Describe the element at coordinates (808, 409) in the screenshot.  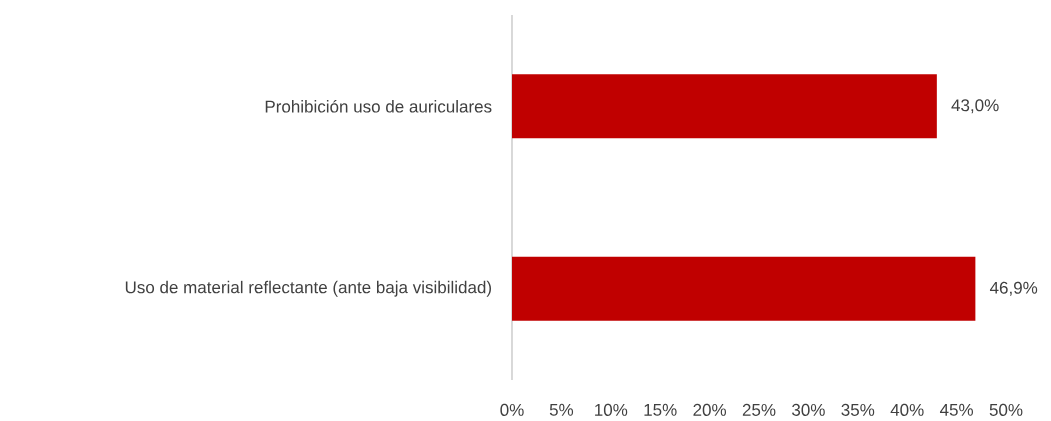
I see `x-tick-label: 30%` at that location.